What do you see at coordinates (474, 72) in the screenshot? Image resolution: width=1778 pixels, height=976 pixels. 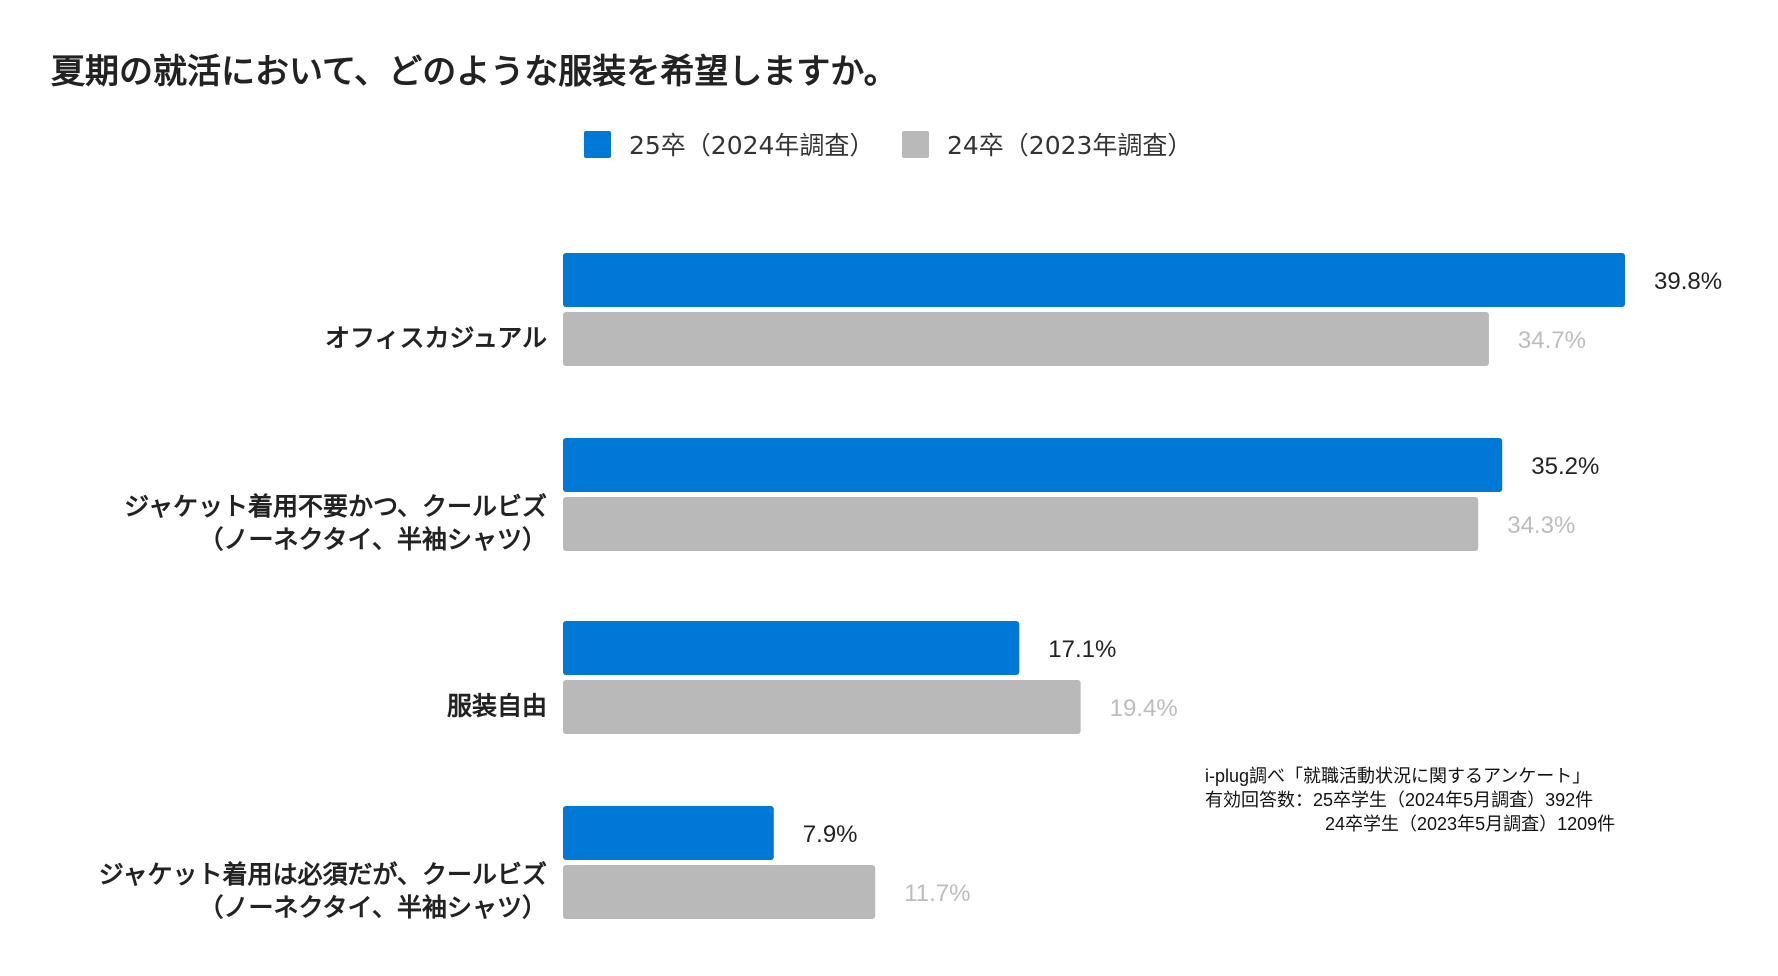 I see `chart-title: 夏期の就活において、どのような服装を希望しますか。` at bounding box center [474, 72].